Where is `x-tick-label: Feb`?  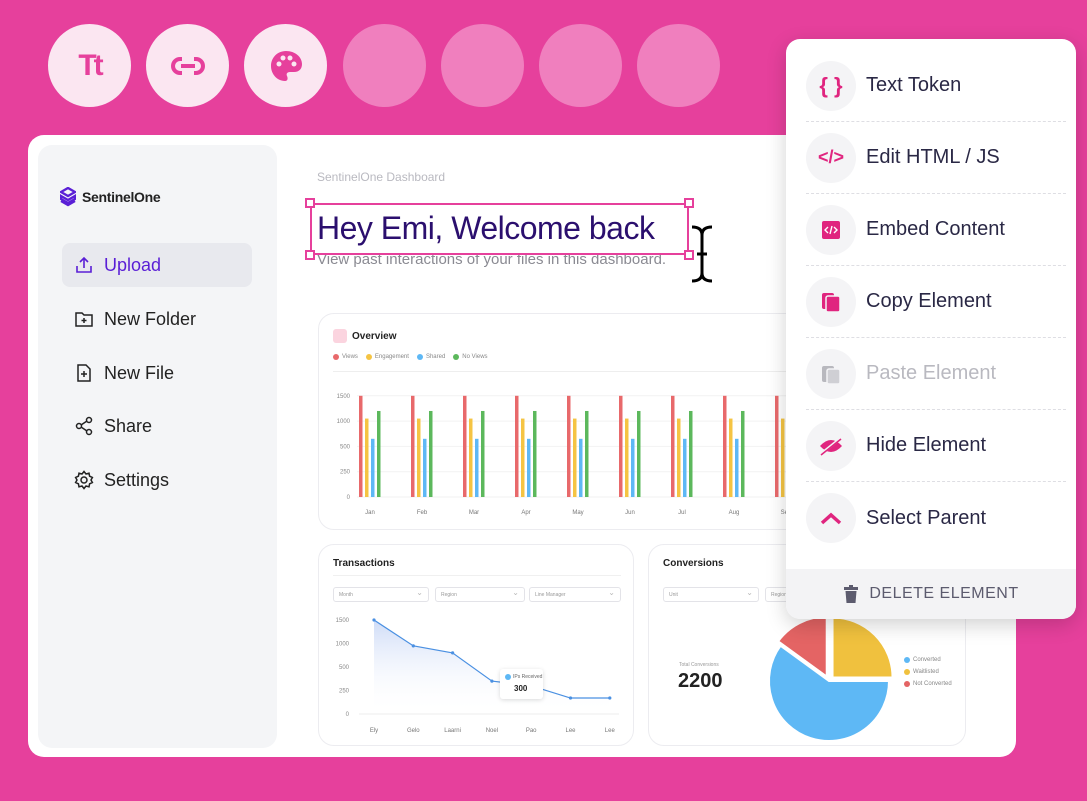 x-tick-label: Feb is located at coordinates (422, 513).